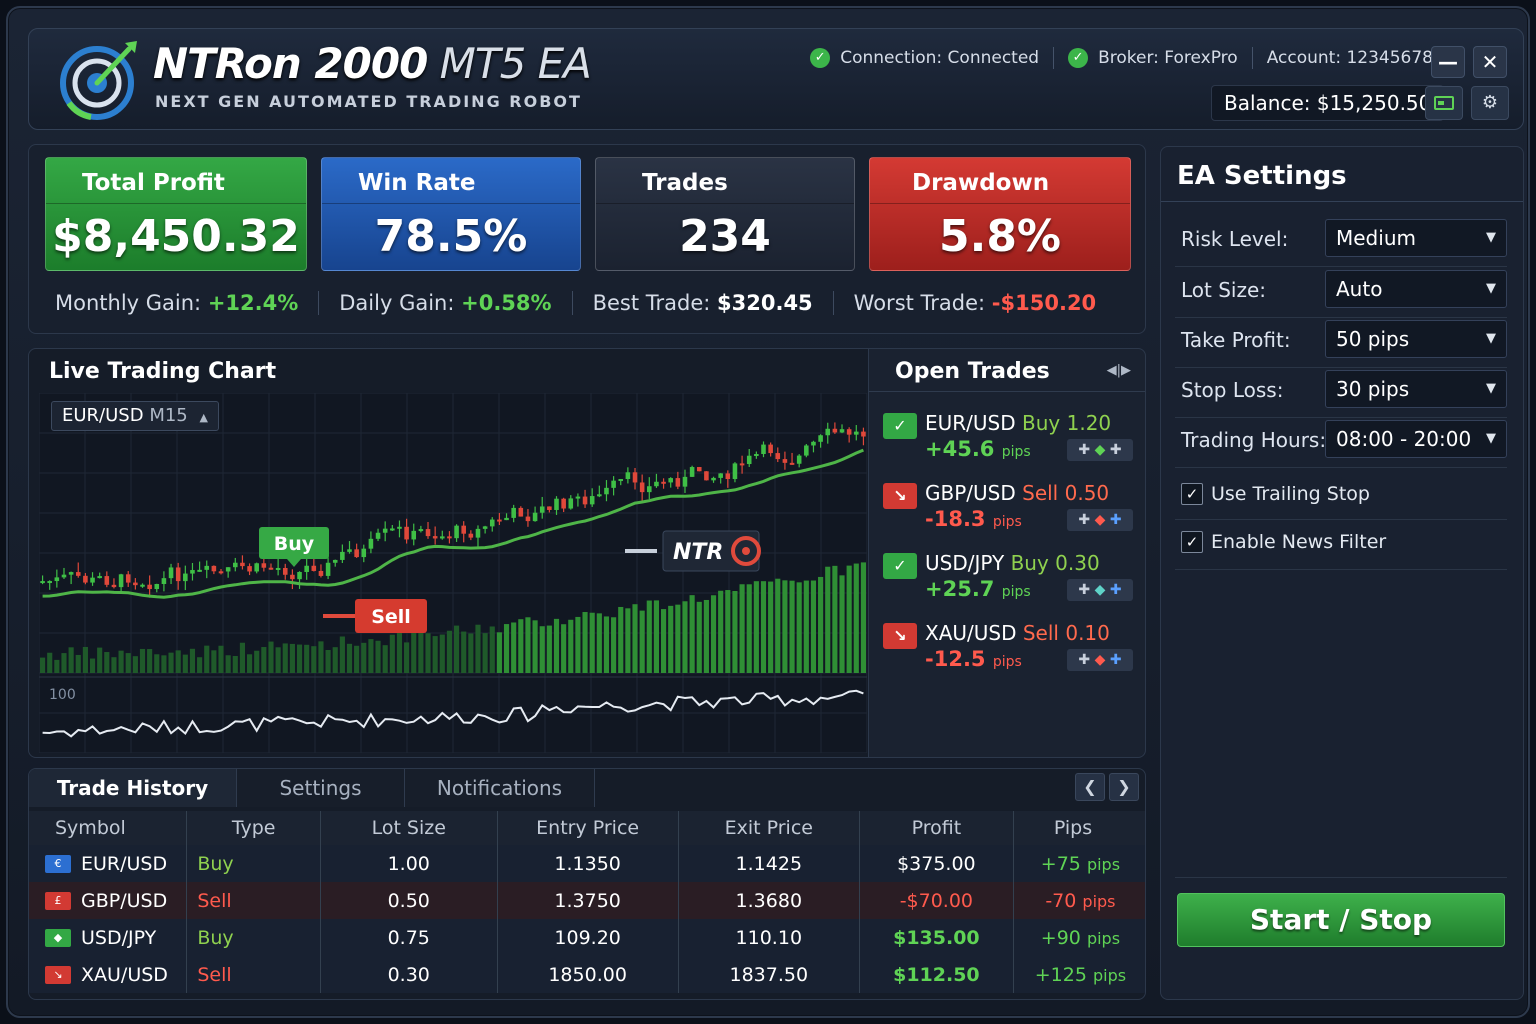 The height and width of the screenshot is (1024, 1536). What do you see at coordinates (58, 901) in the screenshot?
I see `gbp-flag-icon: £` at bounding box center [58, 901].